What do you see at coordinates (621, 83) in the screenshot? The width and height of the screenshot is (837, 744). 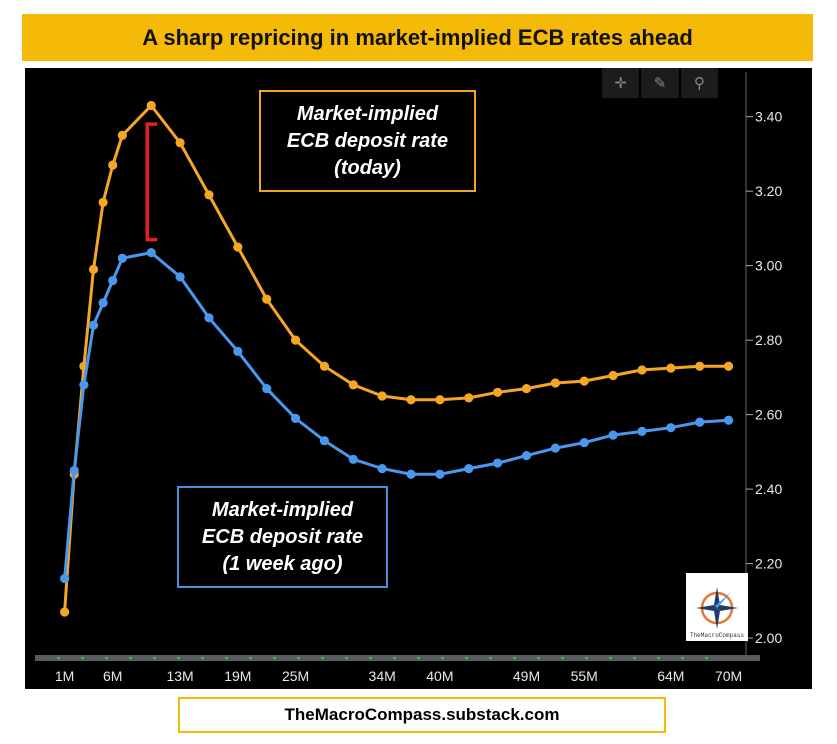 I see `crosshair-icon: ✛` at bounding box center [621, 83].